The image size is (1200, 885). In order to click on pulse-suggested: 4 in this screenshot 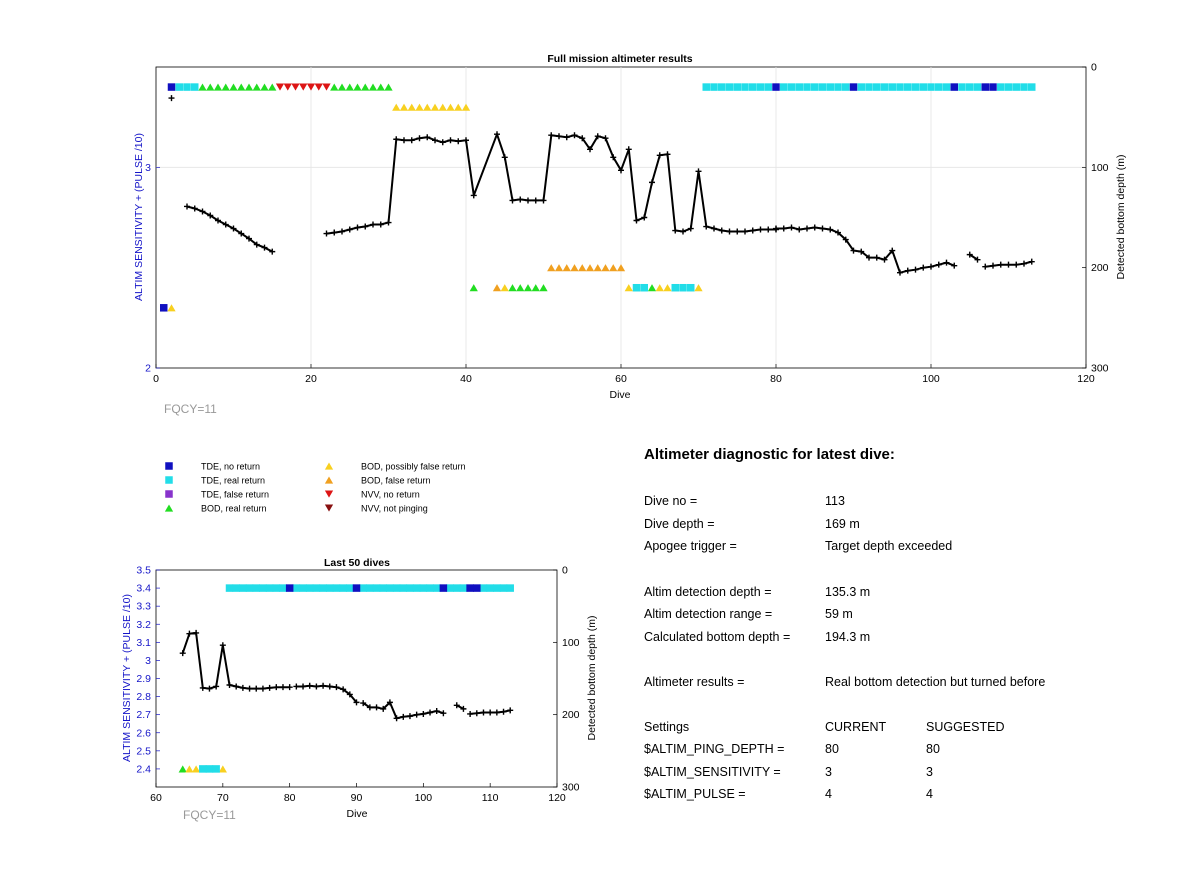, I will do `click(929, 794)`.